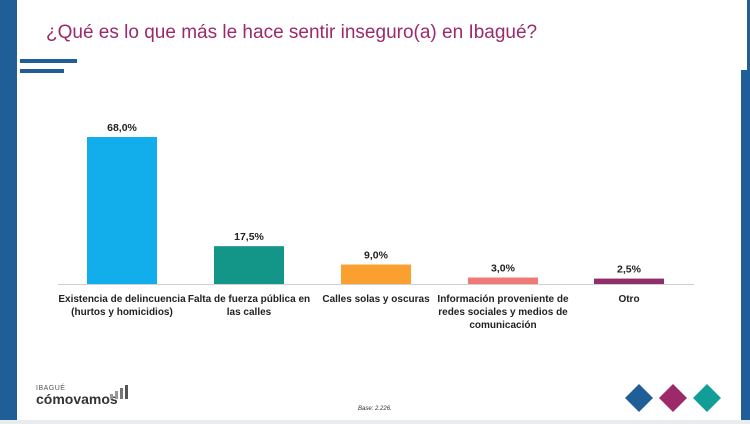  I want to click on data-label-3: 9,0%, so click(376, 256).